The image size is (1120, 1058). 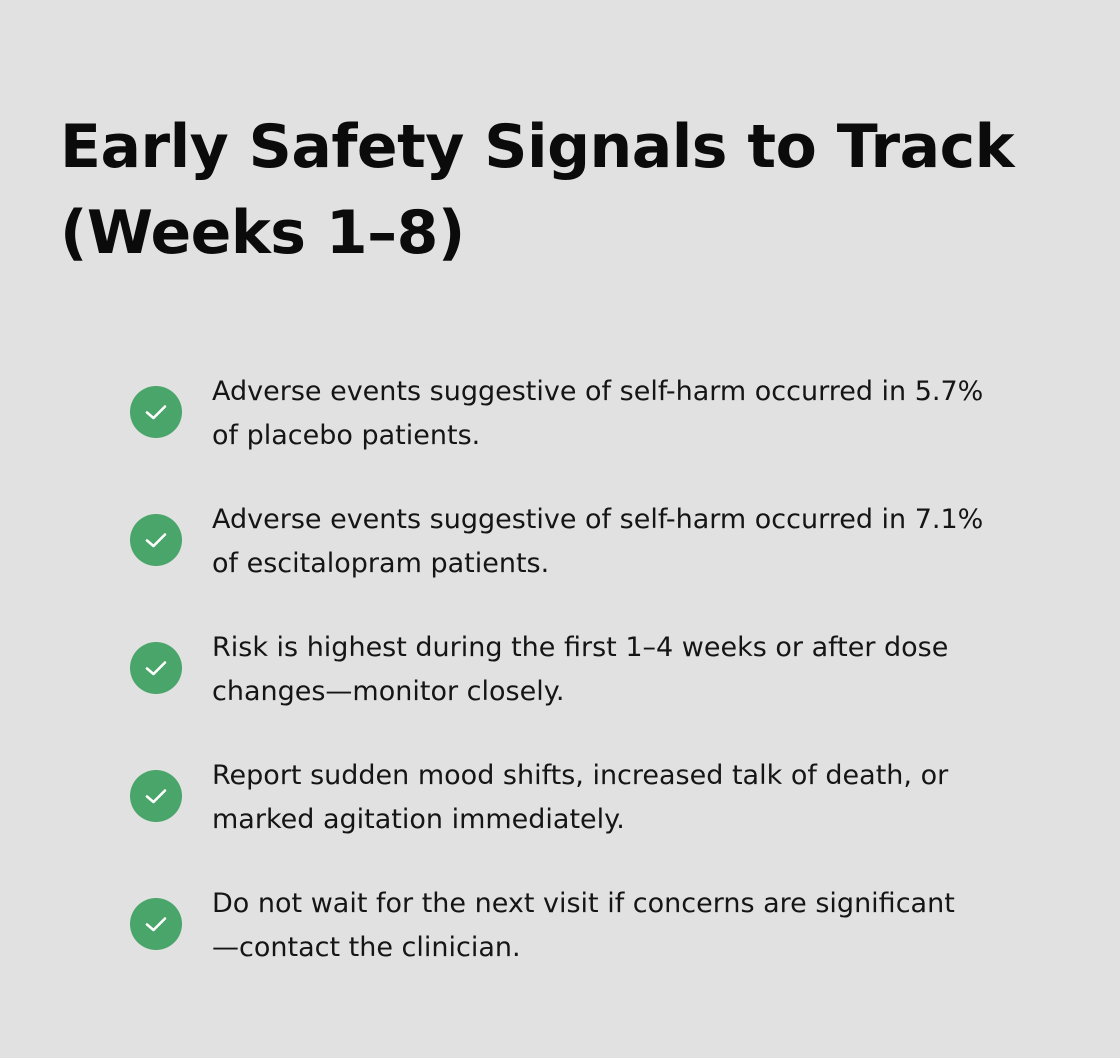 What do you see at coordinates (537, 147) in the screenshot?
I see `page-title-line-1: Early Safety Signals to Track` at bounding box center [537, 147].